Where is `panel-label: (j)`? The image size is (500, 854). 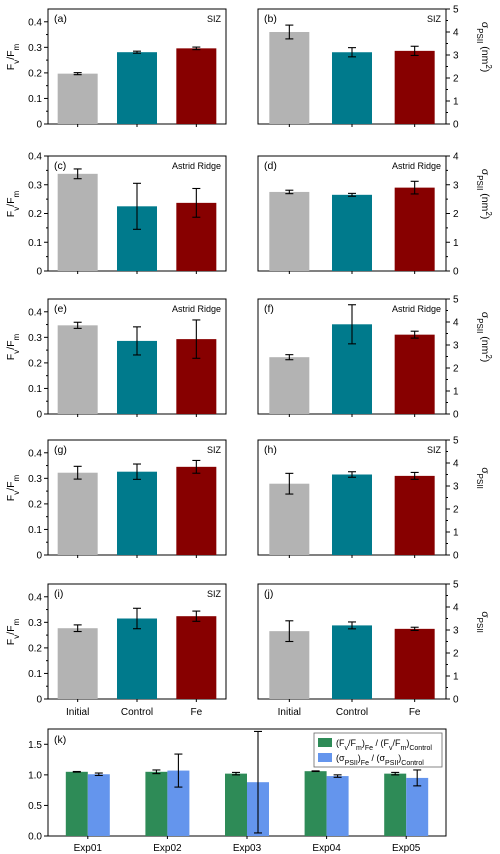 panel-label: (j) is located at coordinates (268, 594).